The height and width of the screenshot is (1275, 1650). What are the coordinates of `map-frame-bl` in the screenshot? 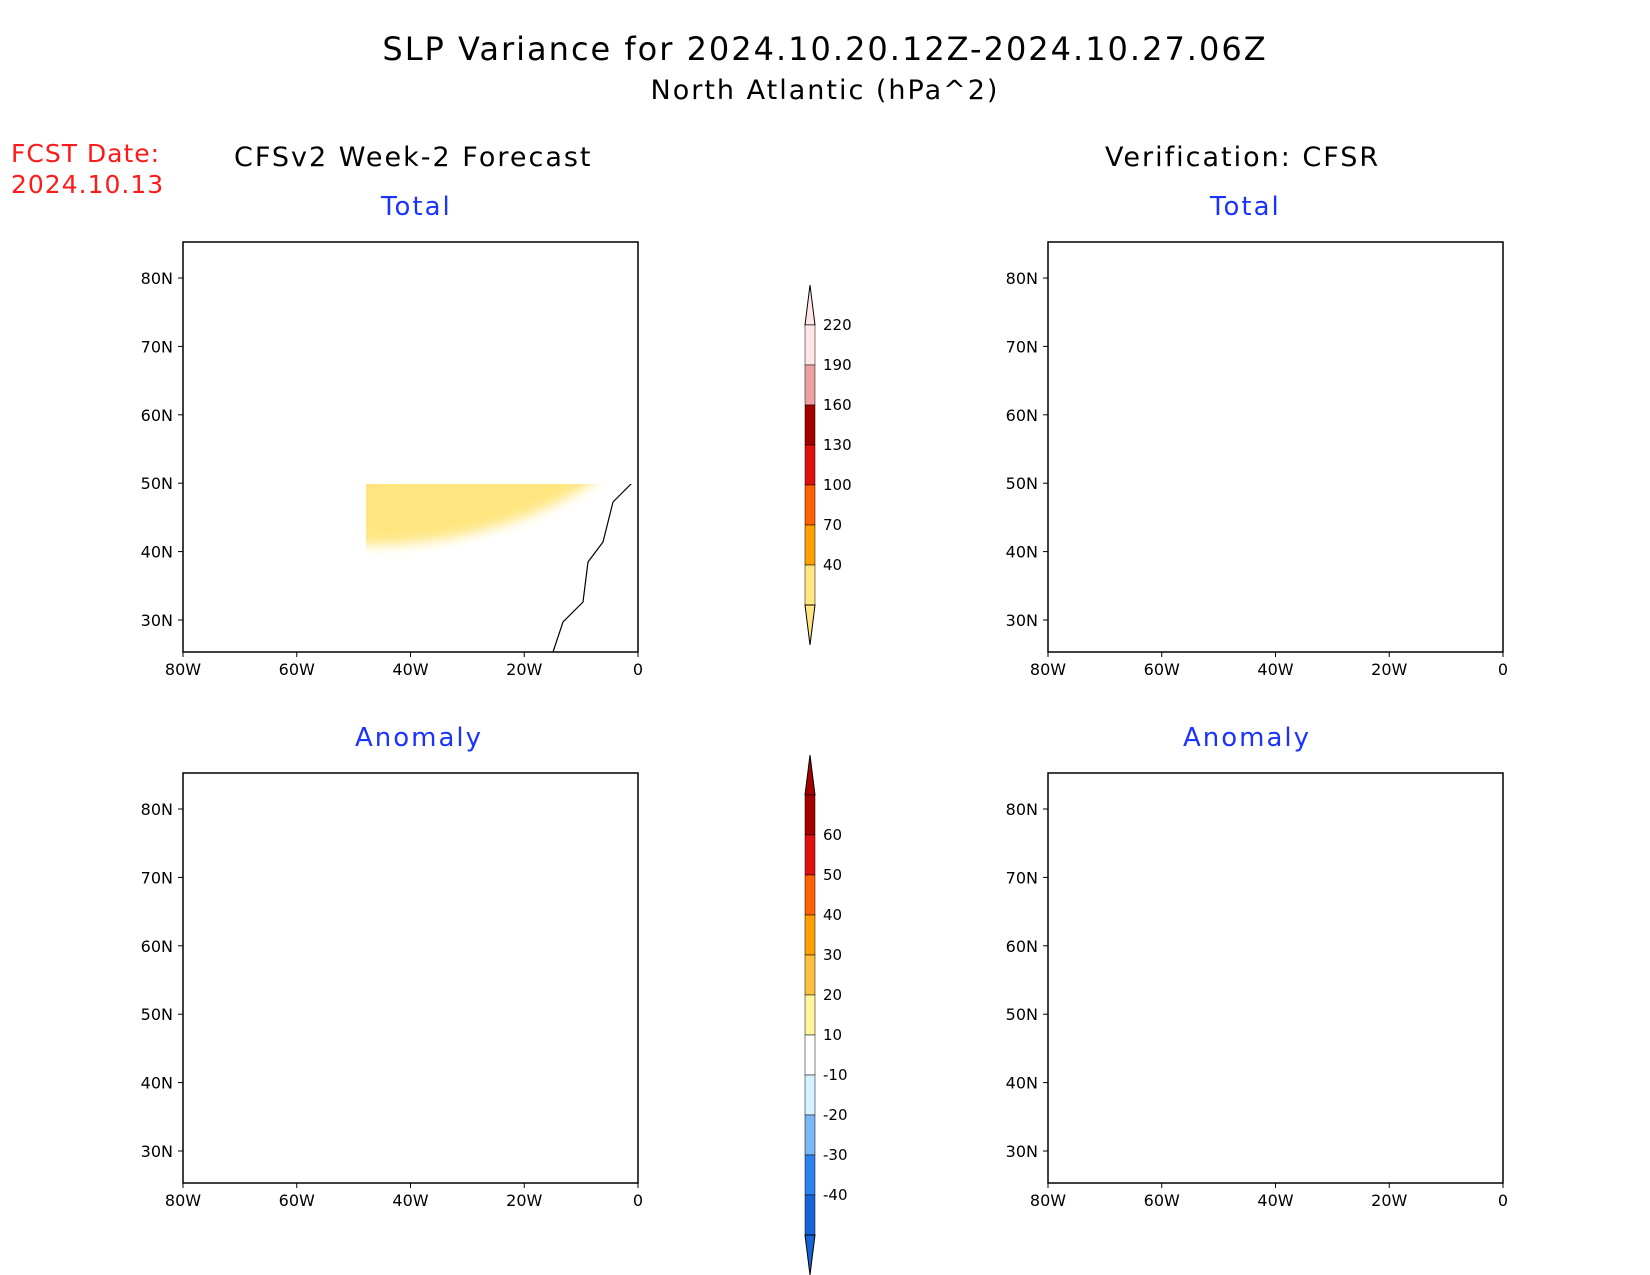 It's located at (410, 978).